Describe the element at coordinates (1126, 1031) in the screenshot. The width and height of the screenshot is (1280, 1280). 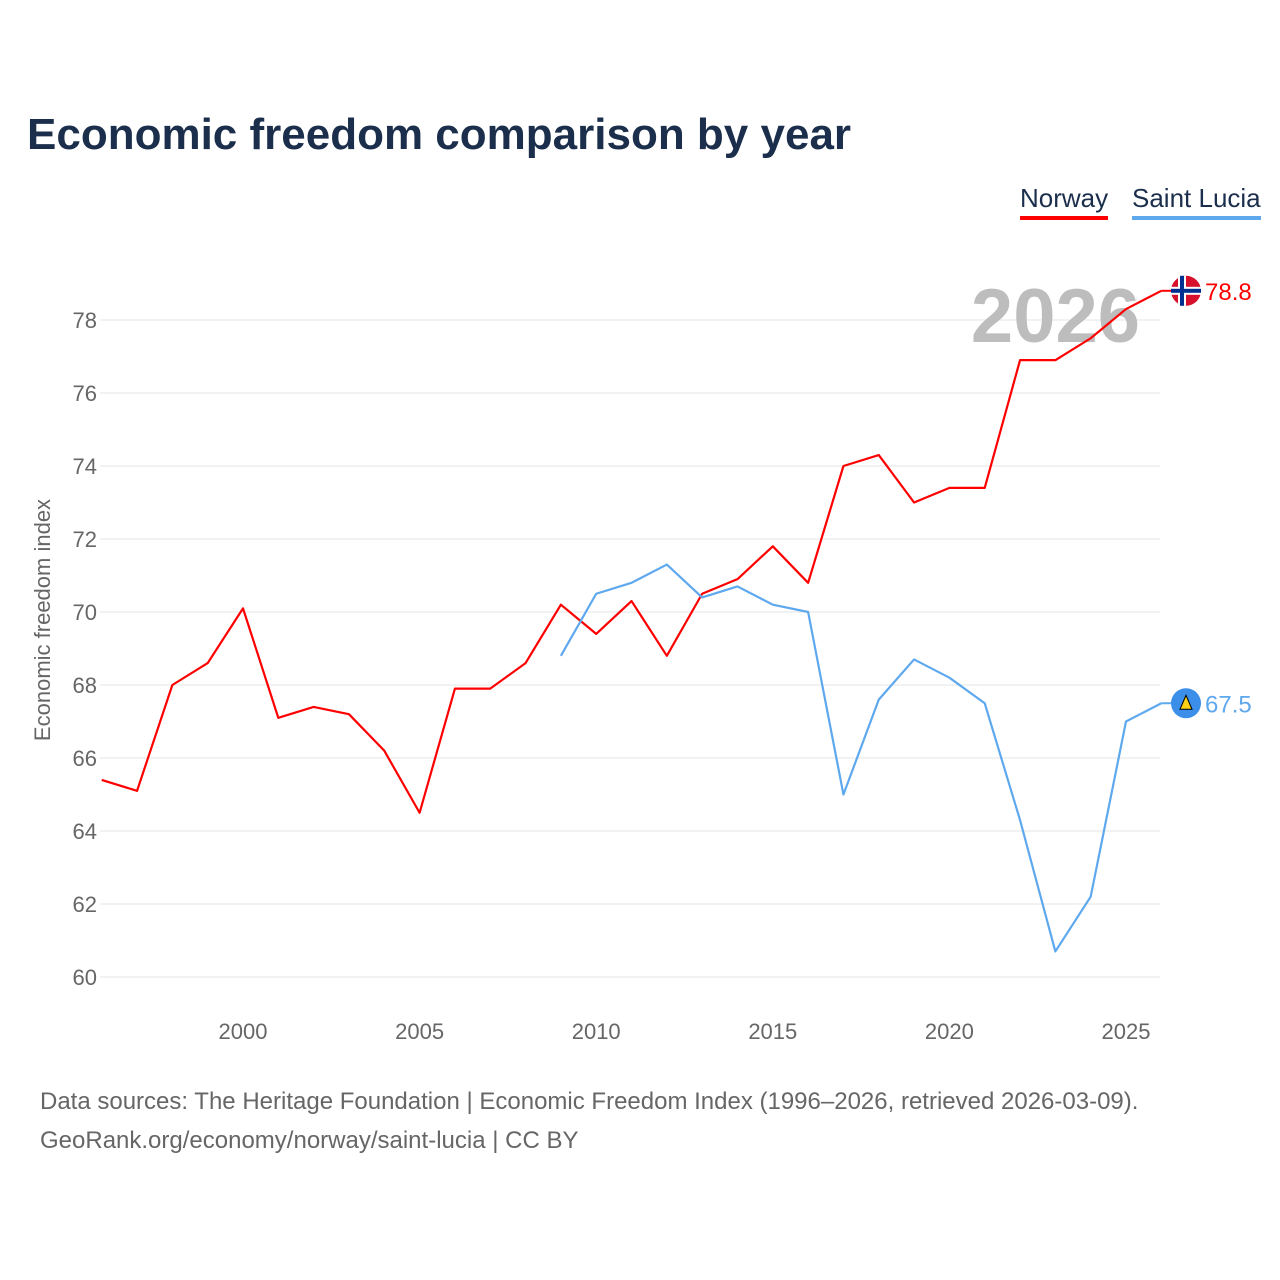
I see `x-tick-label: 2025` at that location.